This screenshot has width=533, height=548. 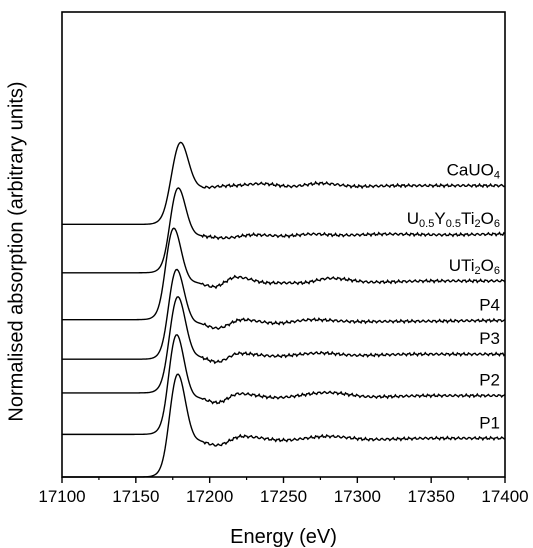 I want to click on series-line-uti2o6, so click(x=284, y=274).